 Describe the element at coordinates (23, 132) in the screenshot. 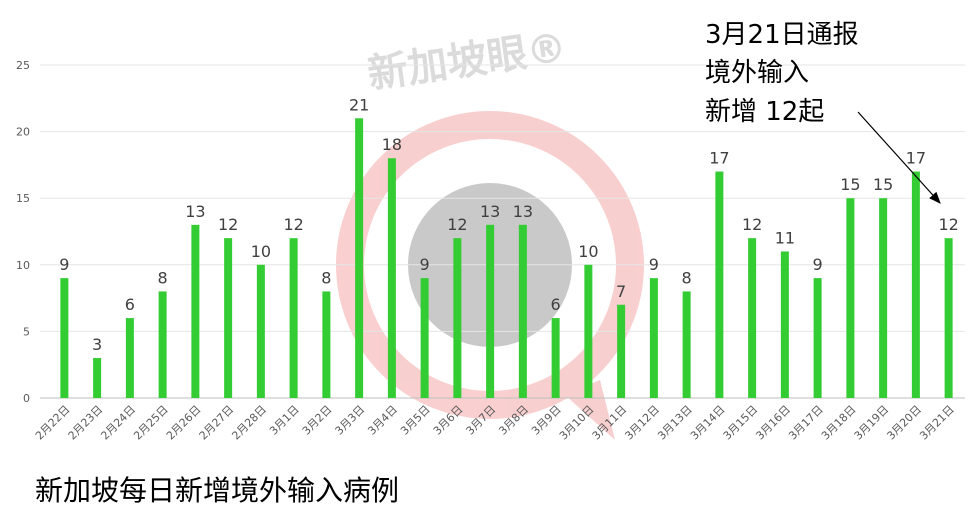

I see `y-tick-label: 20` at that location.